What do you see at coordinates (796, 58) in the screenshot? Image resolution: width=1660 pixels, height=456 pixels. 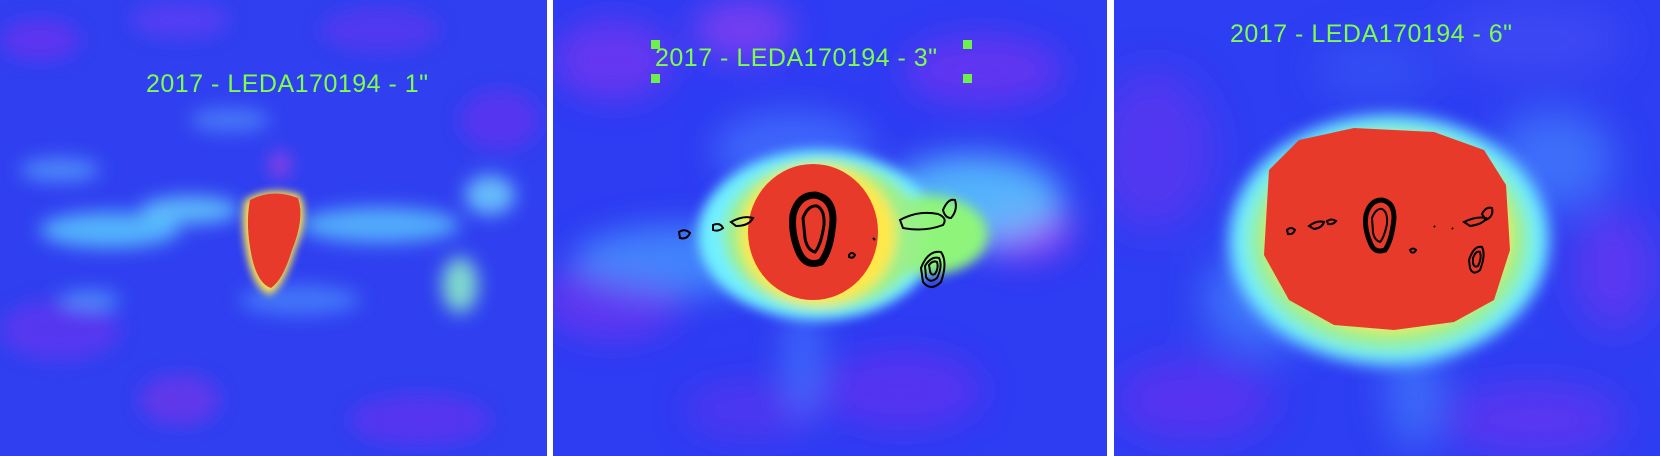 I see `panel-title: 2017 - LEDA170194 - 3"` at bounding box center [796, 58].